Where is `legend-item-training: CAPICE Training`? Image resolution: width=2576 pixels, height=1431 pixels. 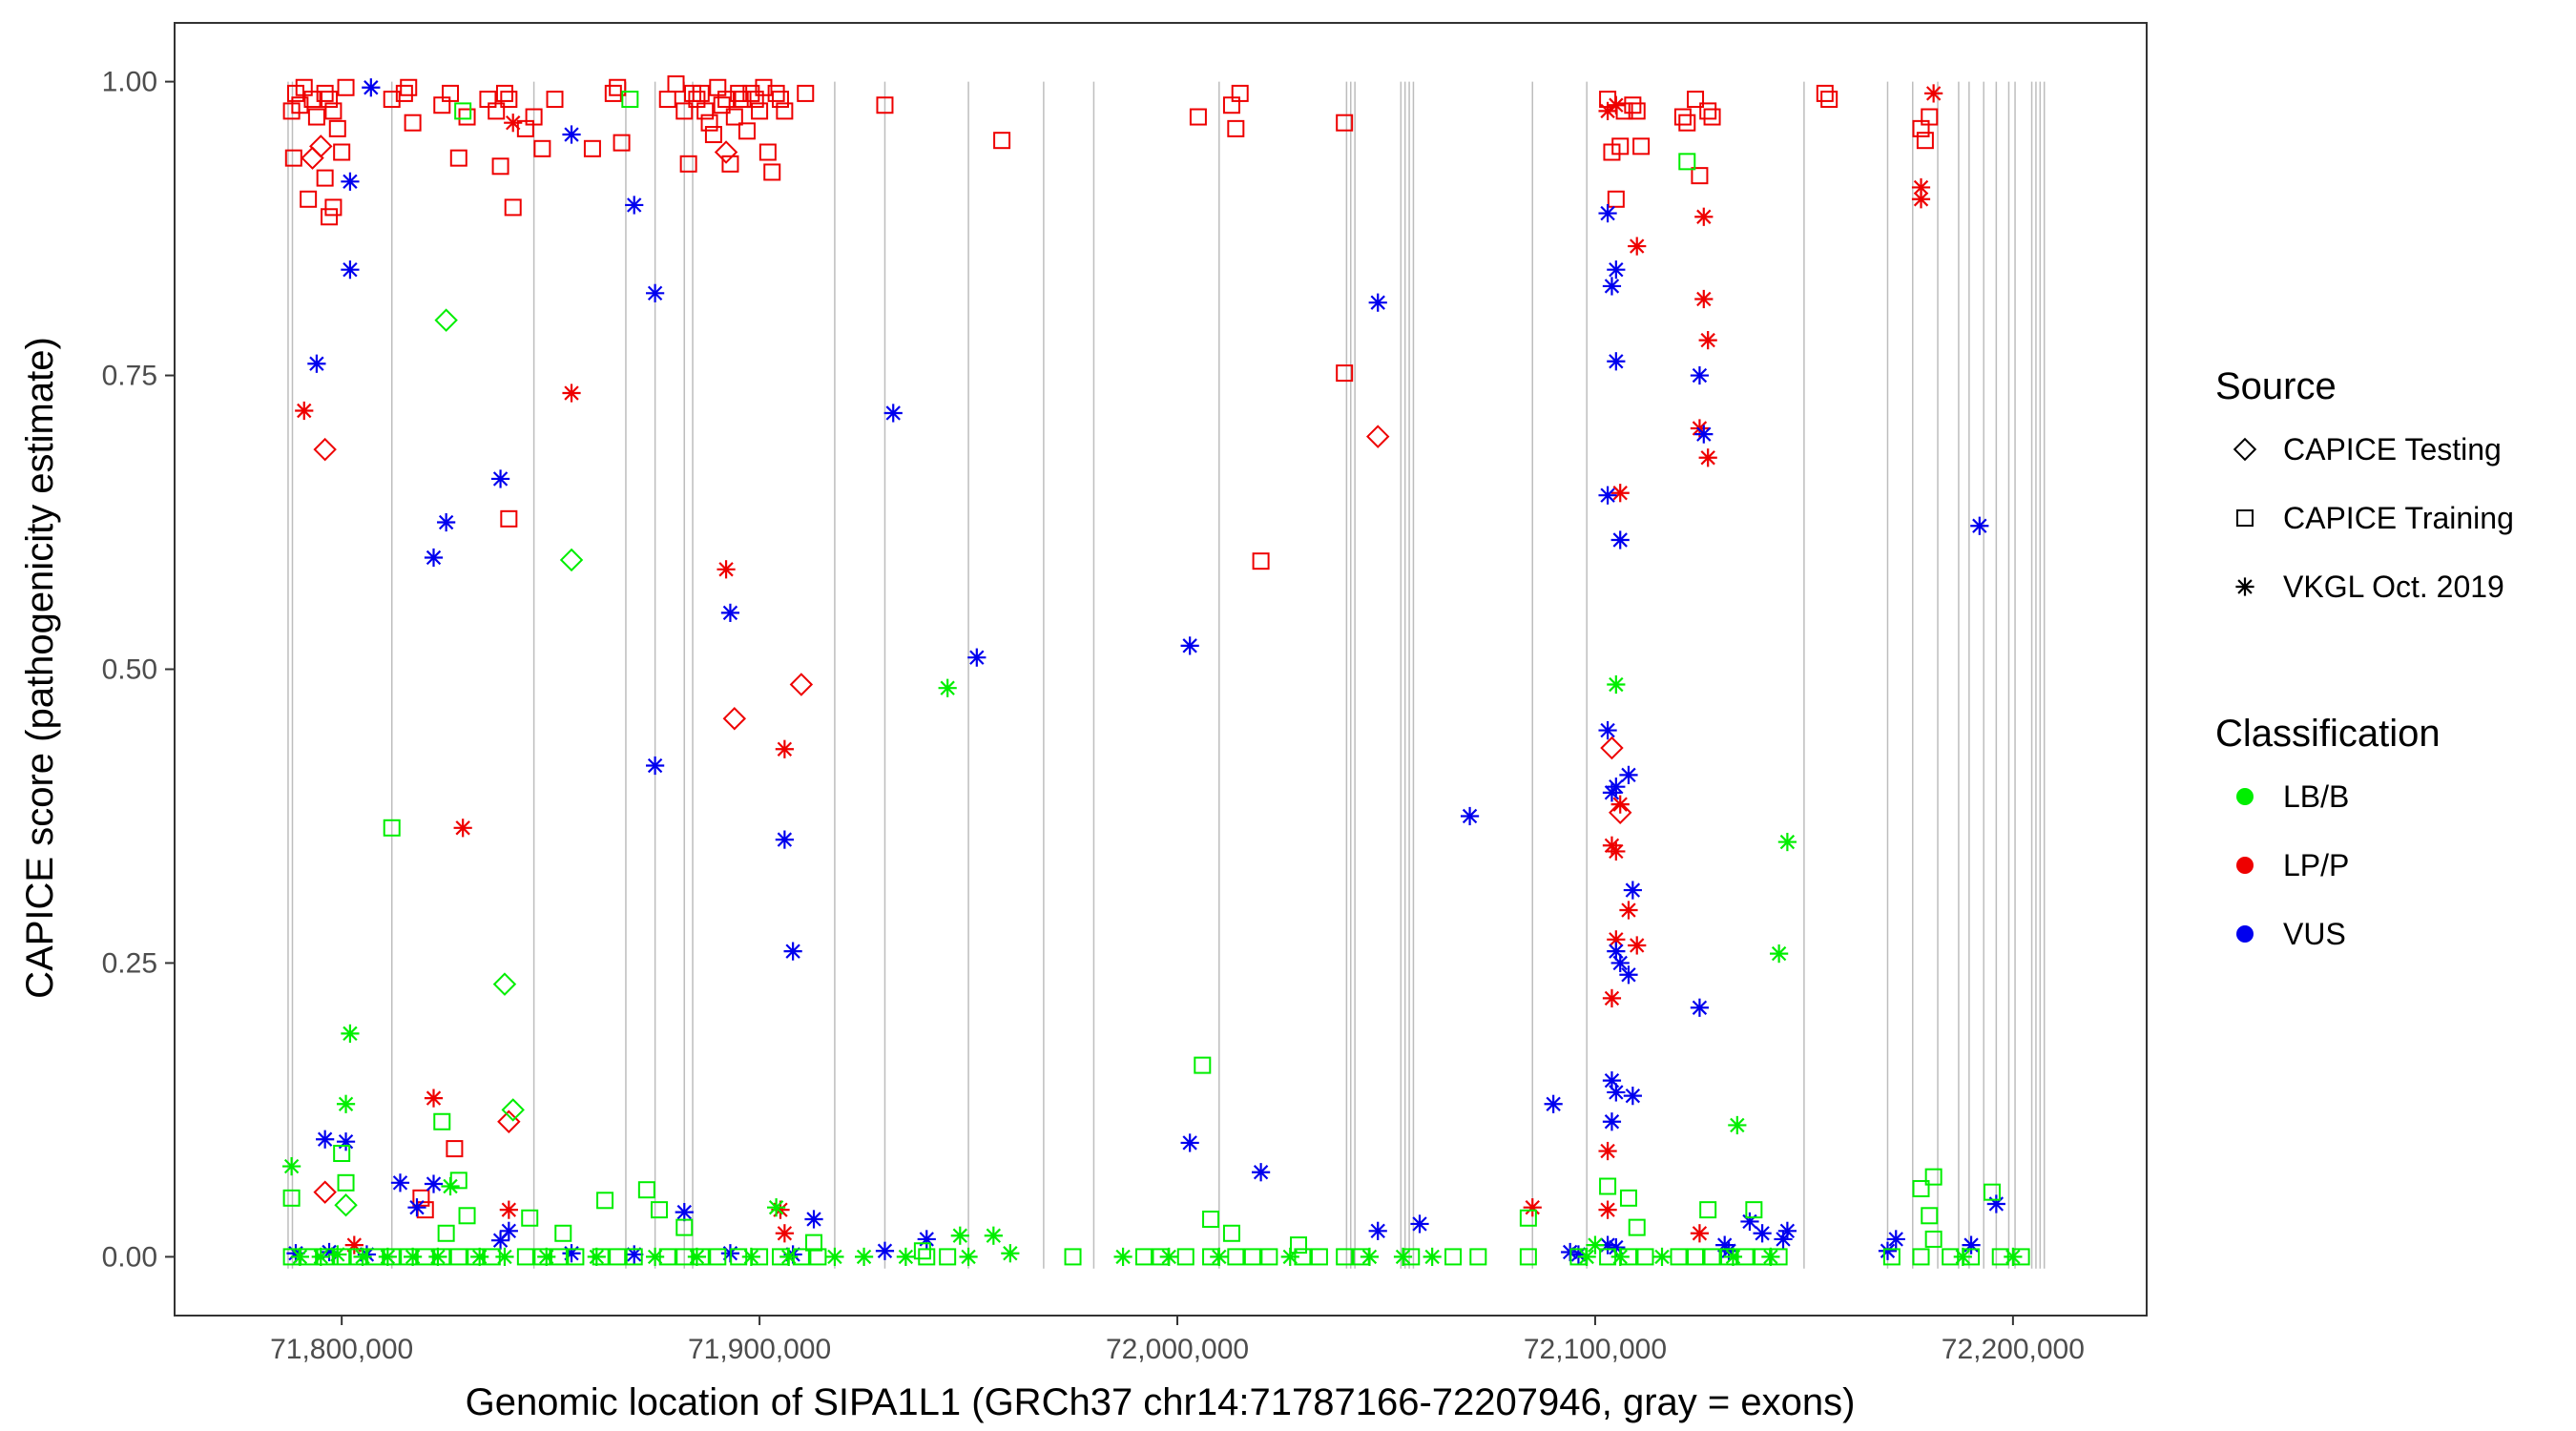 legend-item-training: CAPICE Training is located at coordinates (2375, 518).